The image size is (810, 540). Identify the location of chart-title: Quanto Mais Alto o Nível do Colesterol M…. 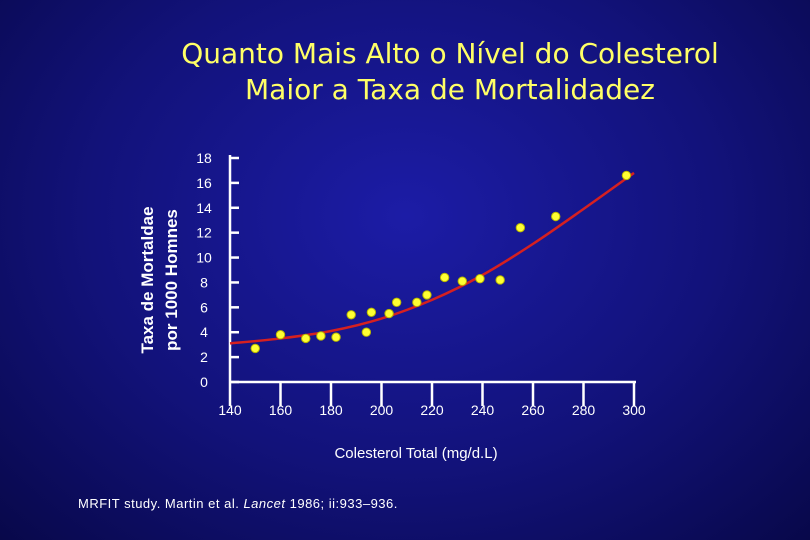
(405, 72).